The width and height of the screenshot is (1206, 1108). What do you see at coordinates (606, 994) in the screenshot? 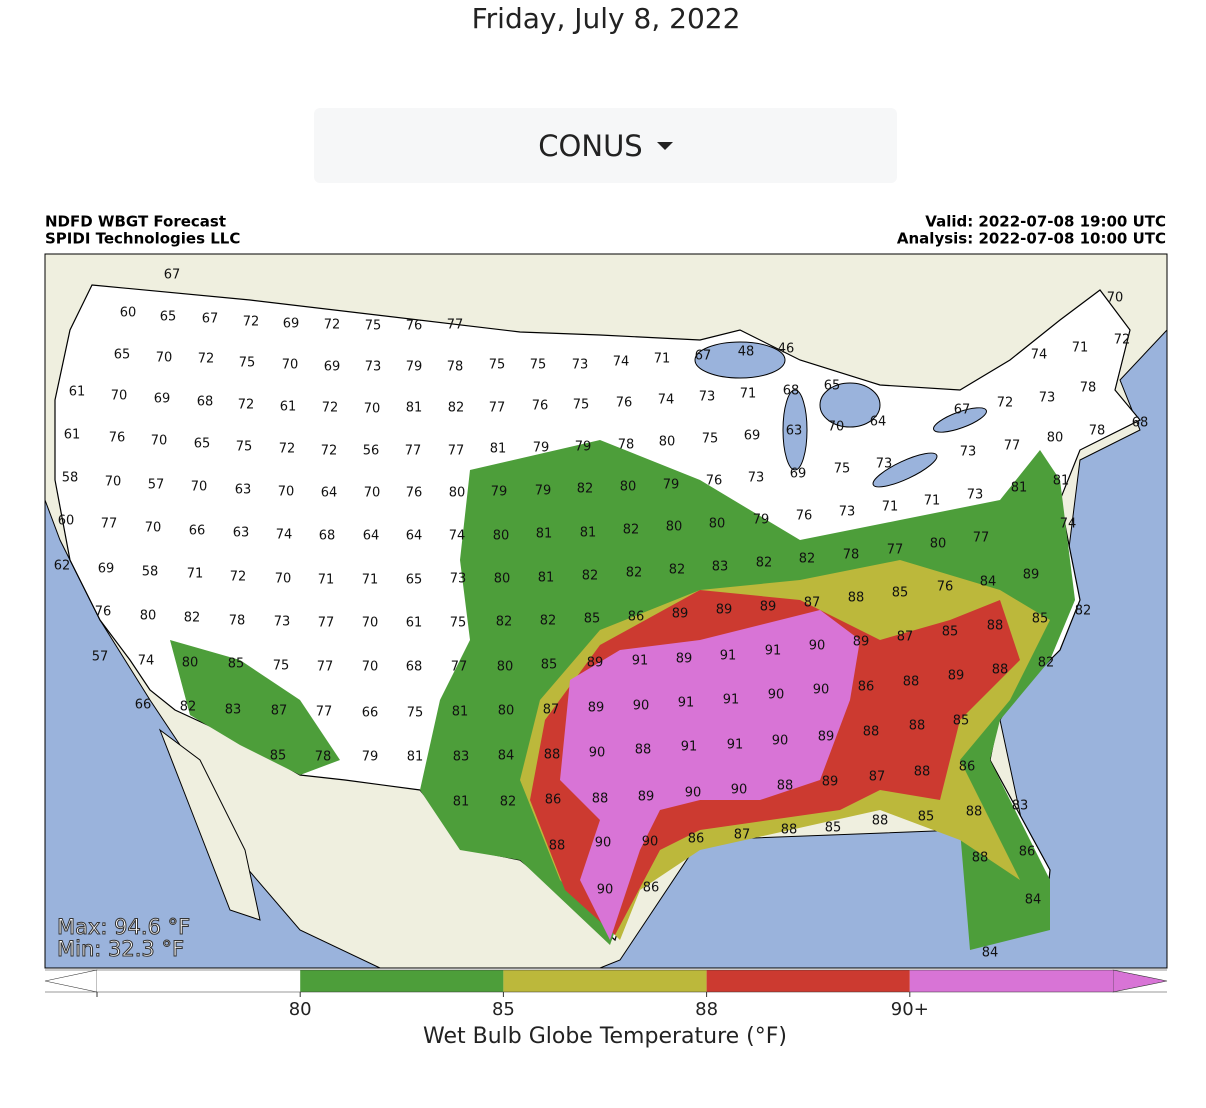
I see `colorbar: 80 85 88 90+` at bounding box center [606, 994].